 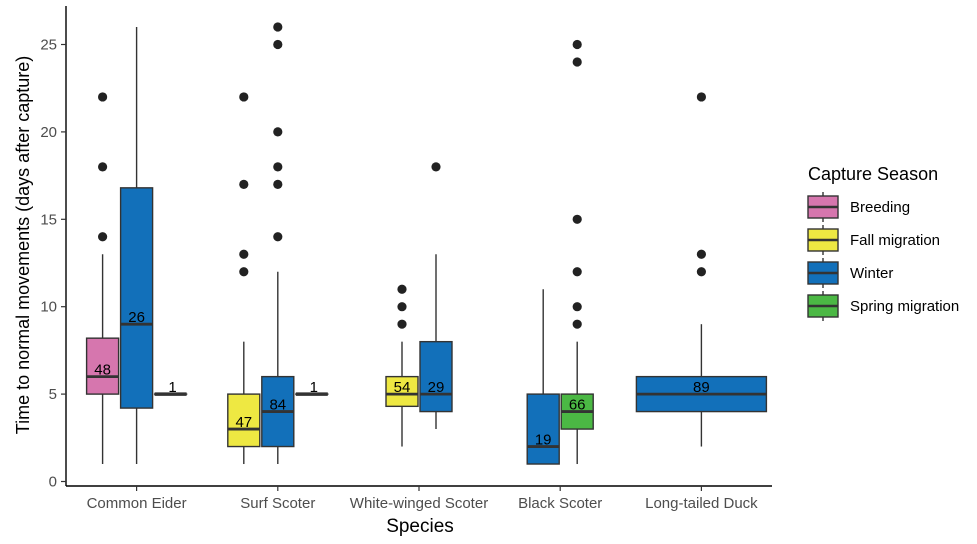 What do you see at coordinates (277, 503) in the screenshot?
I see `x-tick-label: Surf Scoter` at bounding box center [277, 503].